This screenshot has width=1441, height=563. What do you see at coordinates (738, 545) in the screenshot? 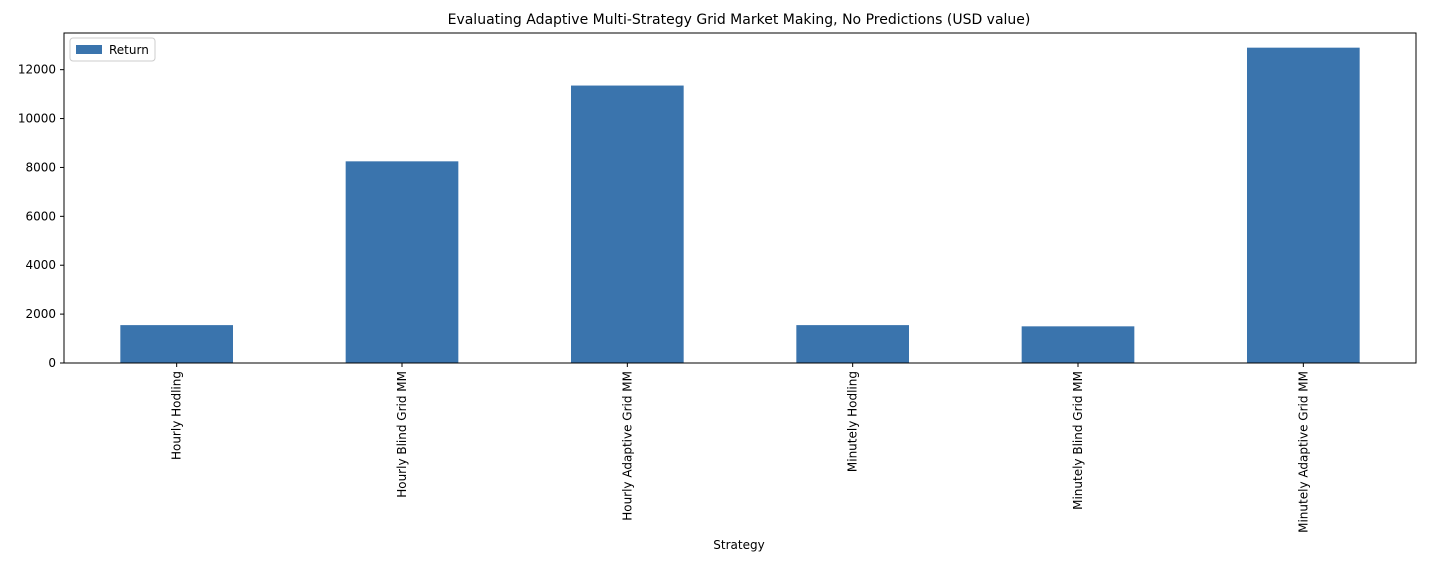
I see `x-axis-label: Strategy` at bounding box center [738, 545].